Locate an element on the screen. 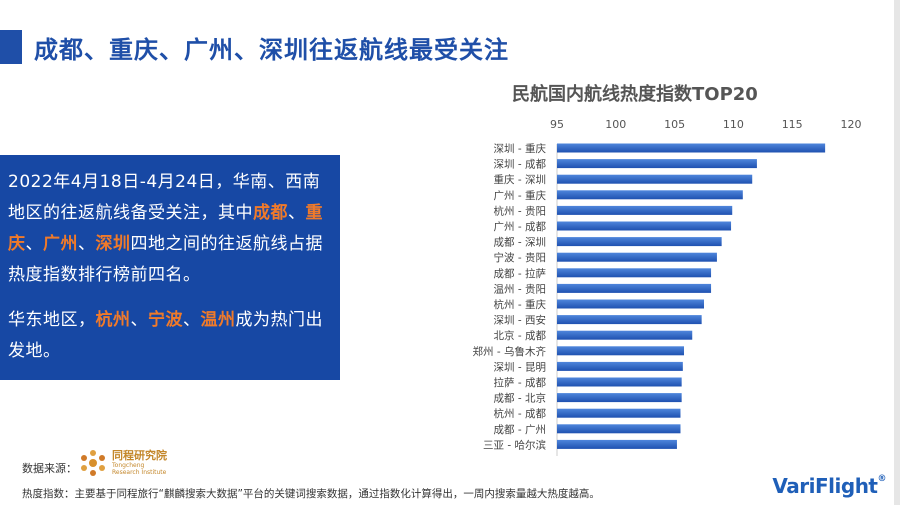 The image size is (900, 505). highlight-city: 成都 is located at coordinates (270, 213).